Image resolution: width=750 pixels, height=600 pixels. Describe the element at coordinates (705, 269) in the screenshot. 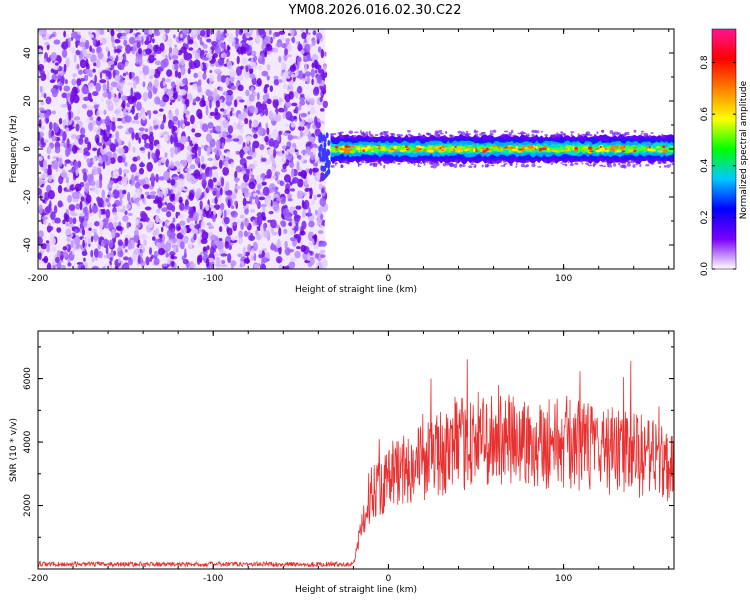

I see `colorbar-tick-label: 0.0` at that location.